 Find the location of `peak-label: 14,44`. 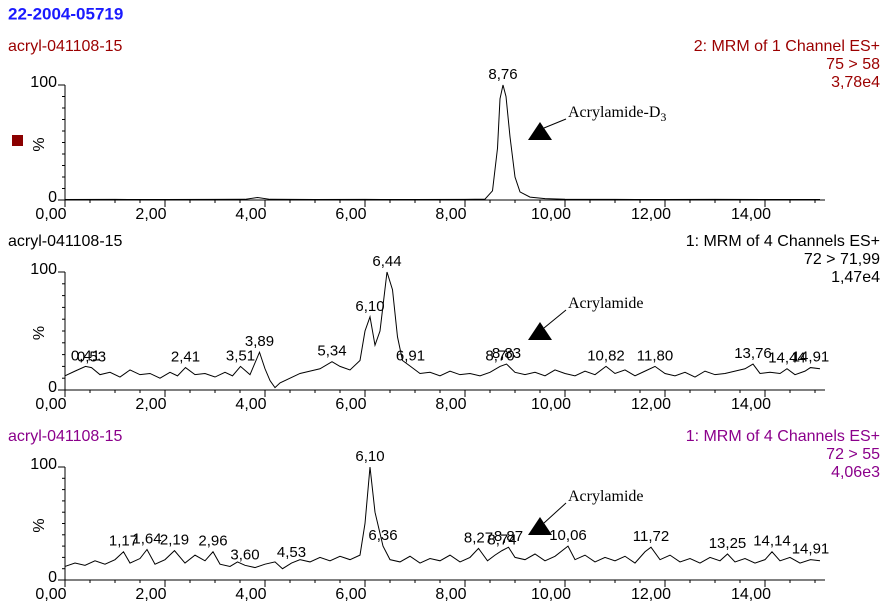

peak-label: 14,44 is located at coordinates (787, 358).